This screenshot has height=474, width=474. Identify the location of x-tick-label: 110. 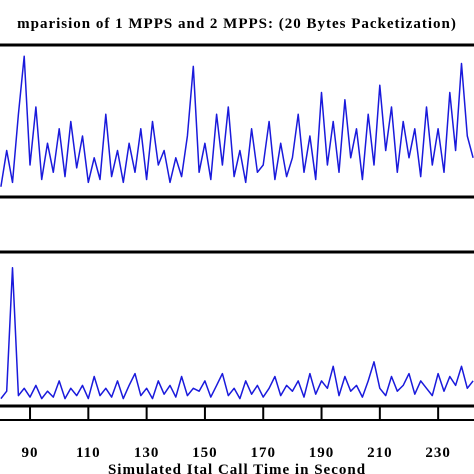
(88, 453).